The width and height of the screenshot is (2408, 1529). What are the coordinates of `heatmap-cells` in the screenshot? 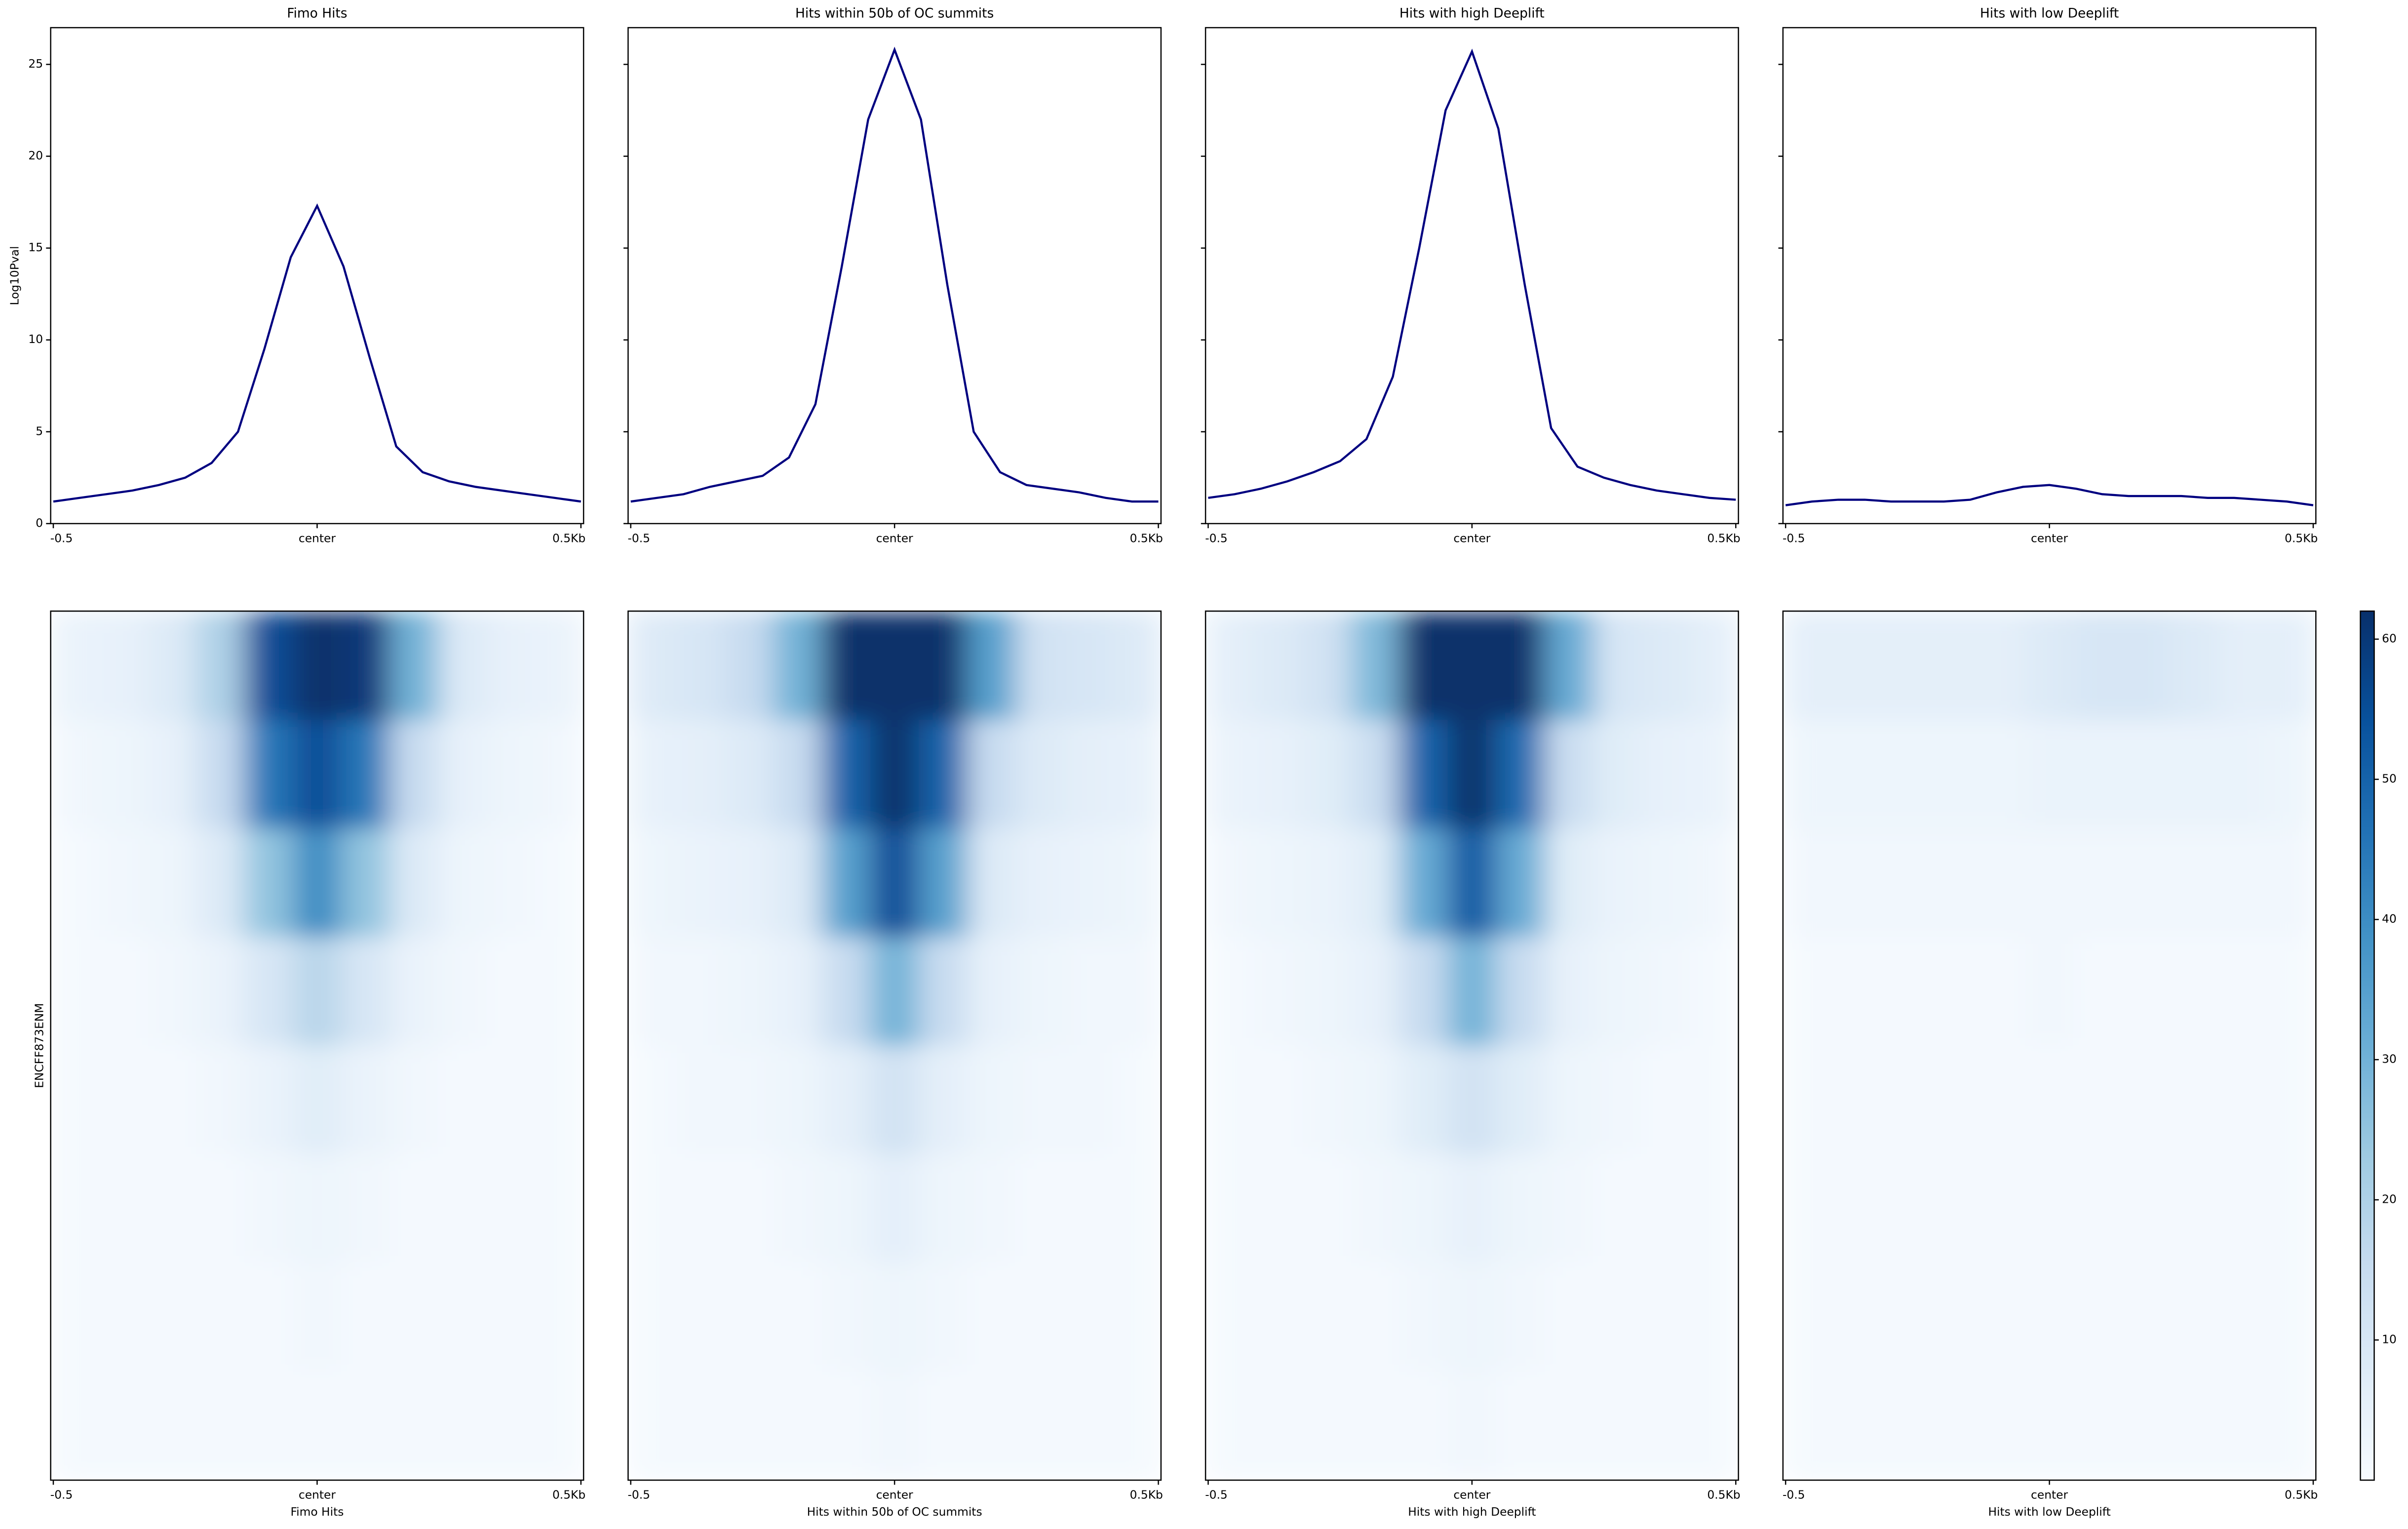 It's located at (894, 1046).